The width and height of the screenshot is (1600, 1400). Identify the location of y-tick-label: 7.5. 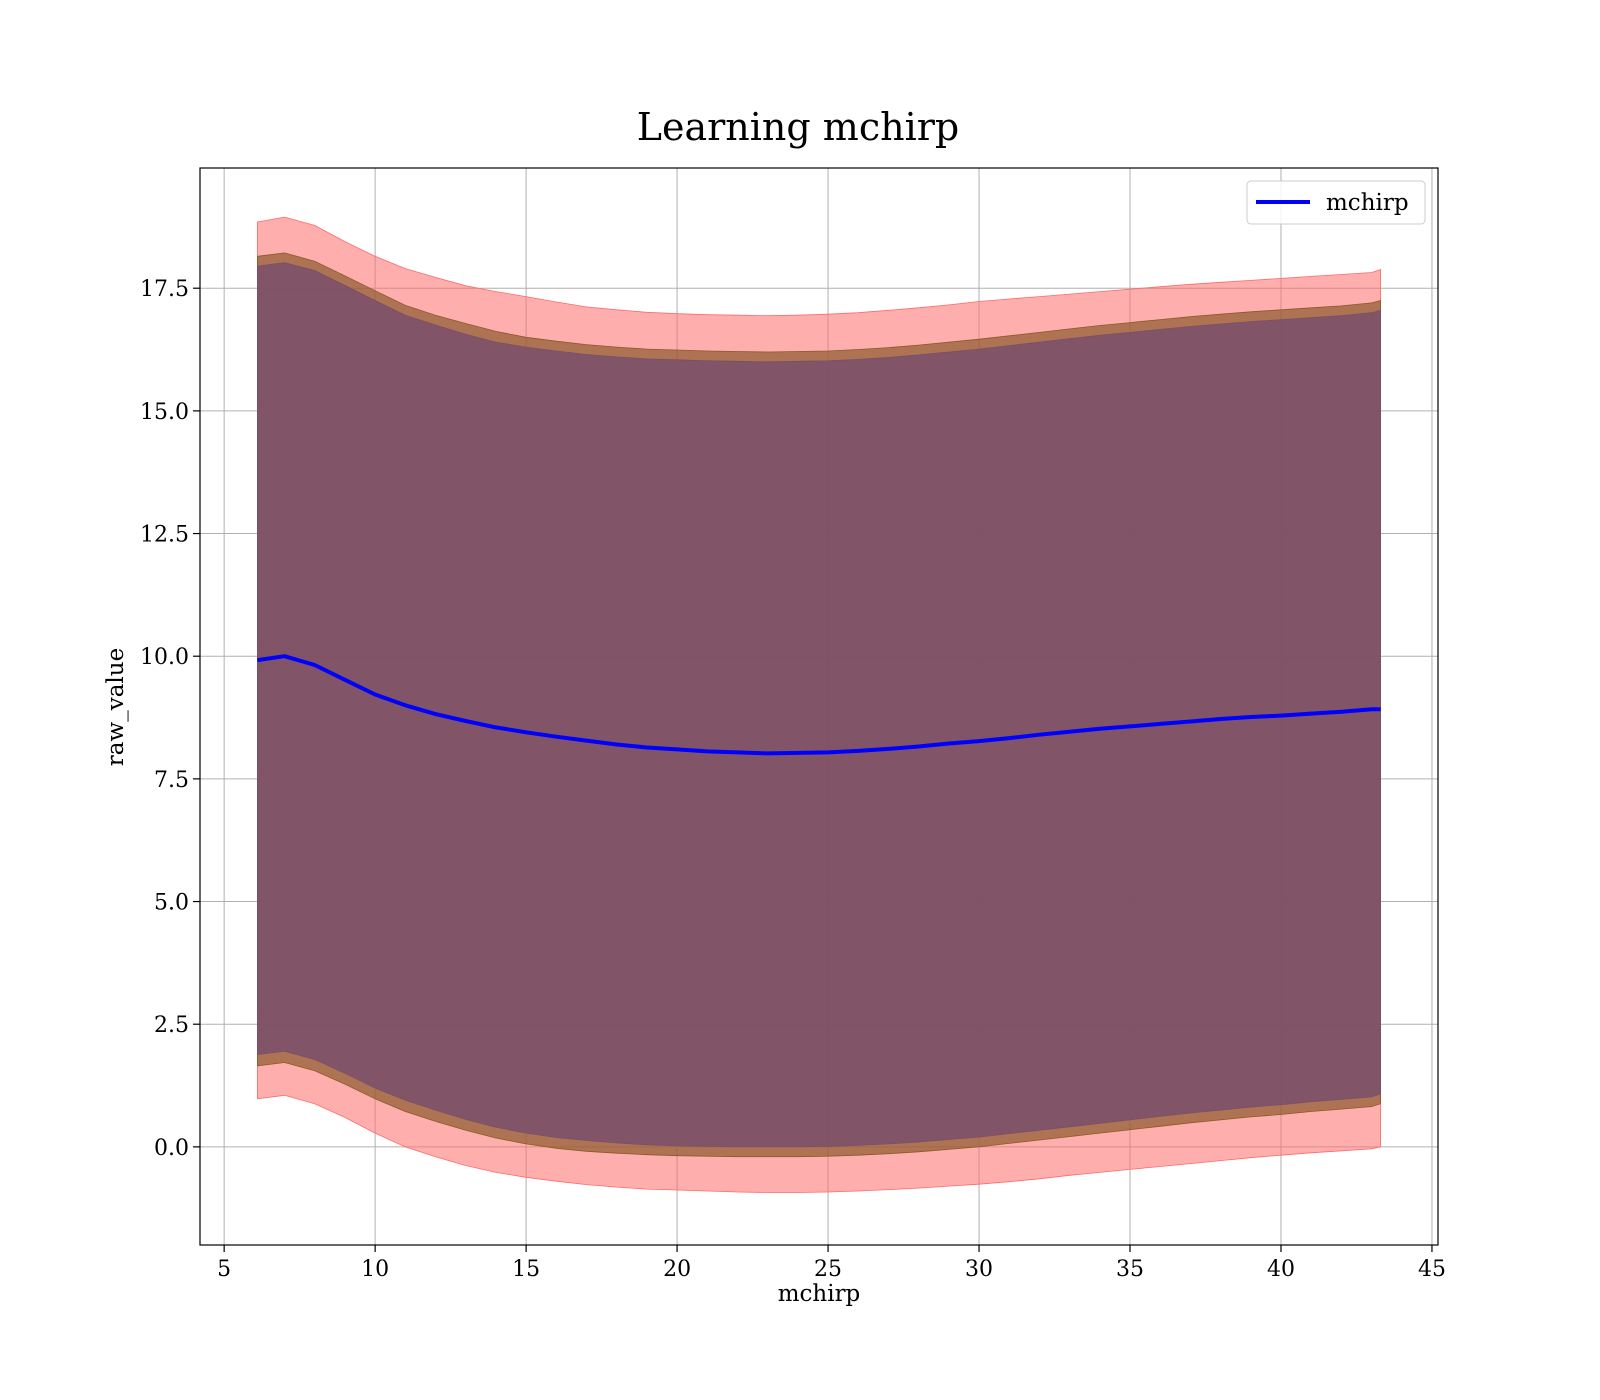
(171, 780).